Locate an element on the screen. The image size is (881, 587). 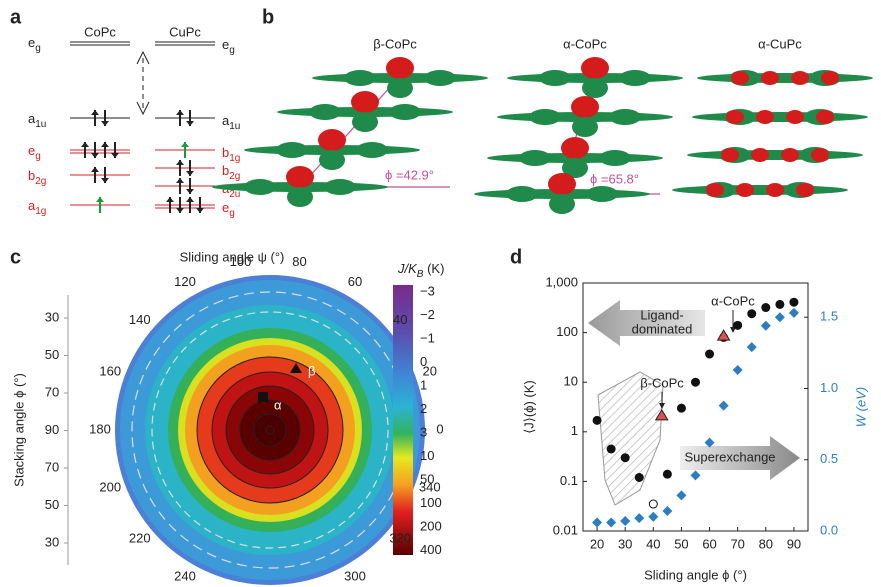
level-label: eg is located at coordinates (228, 209).